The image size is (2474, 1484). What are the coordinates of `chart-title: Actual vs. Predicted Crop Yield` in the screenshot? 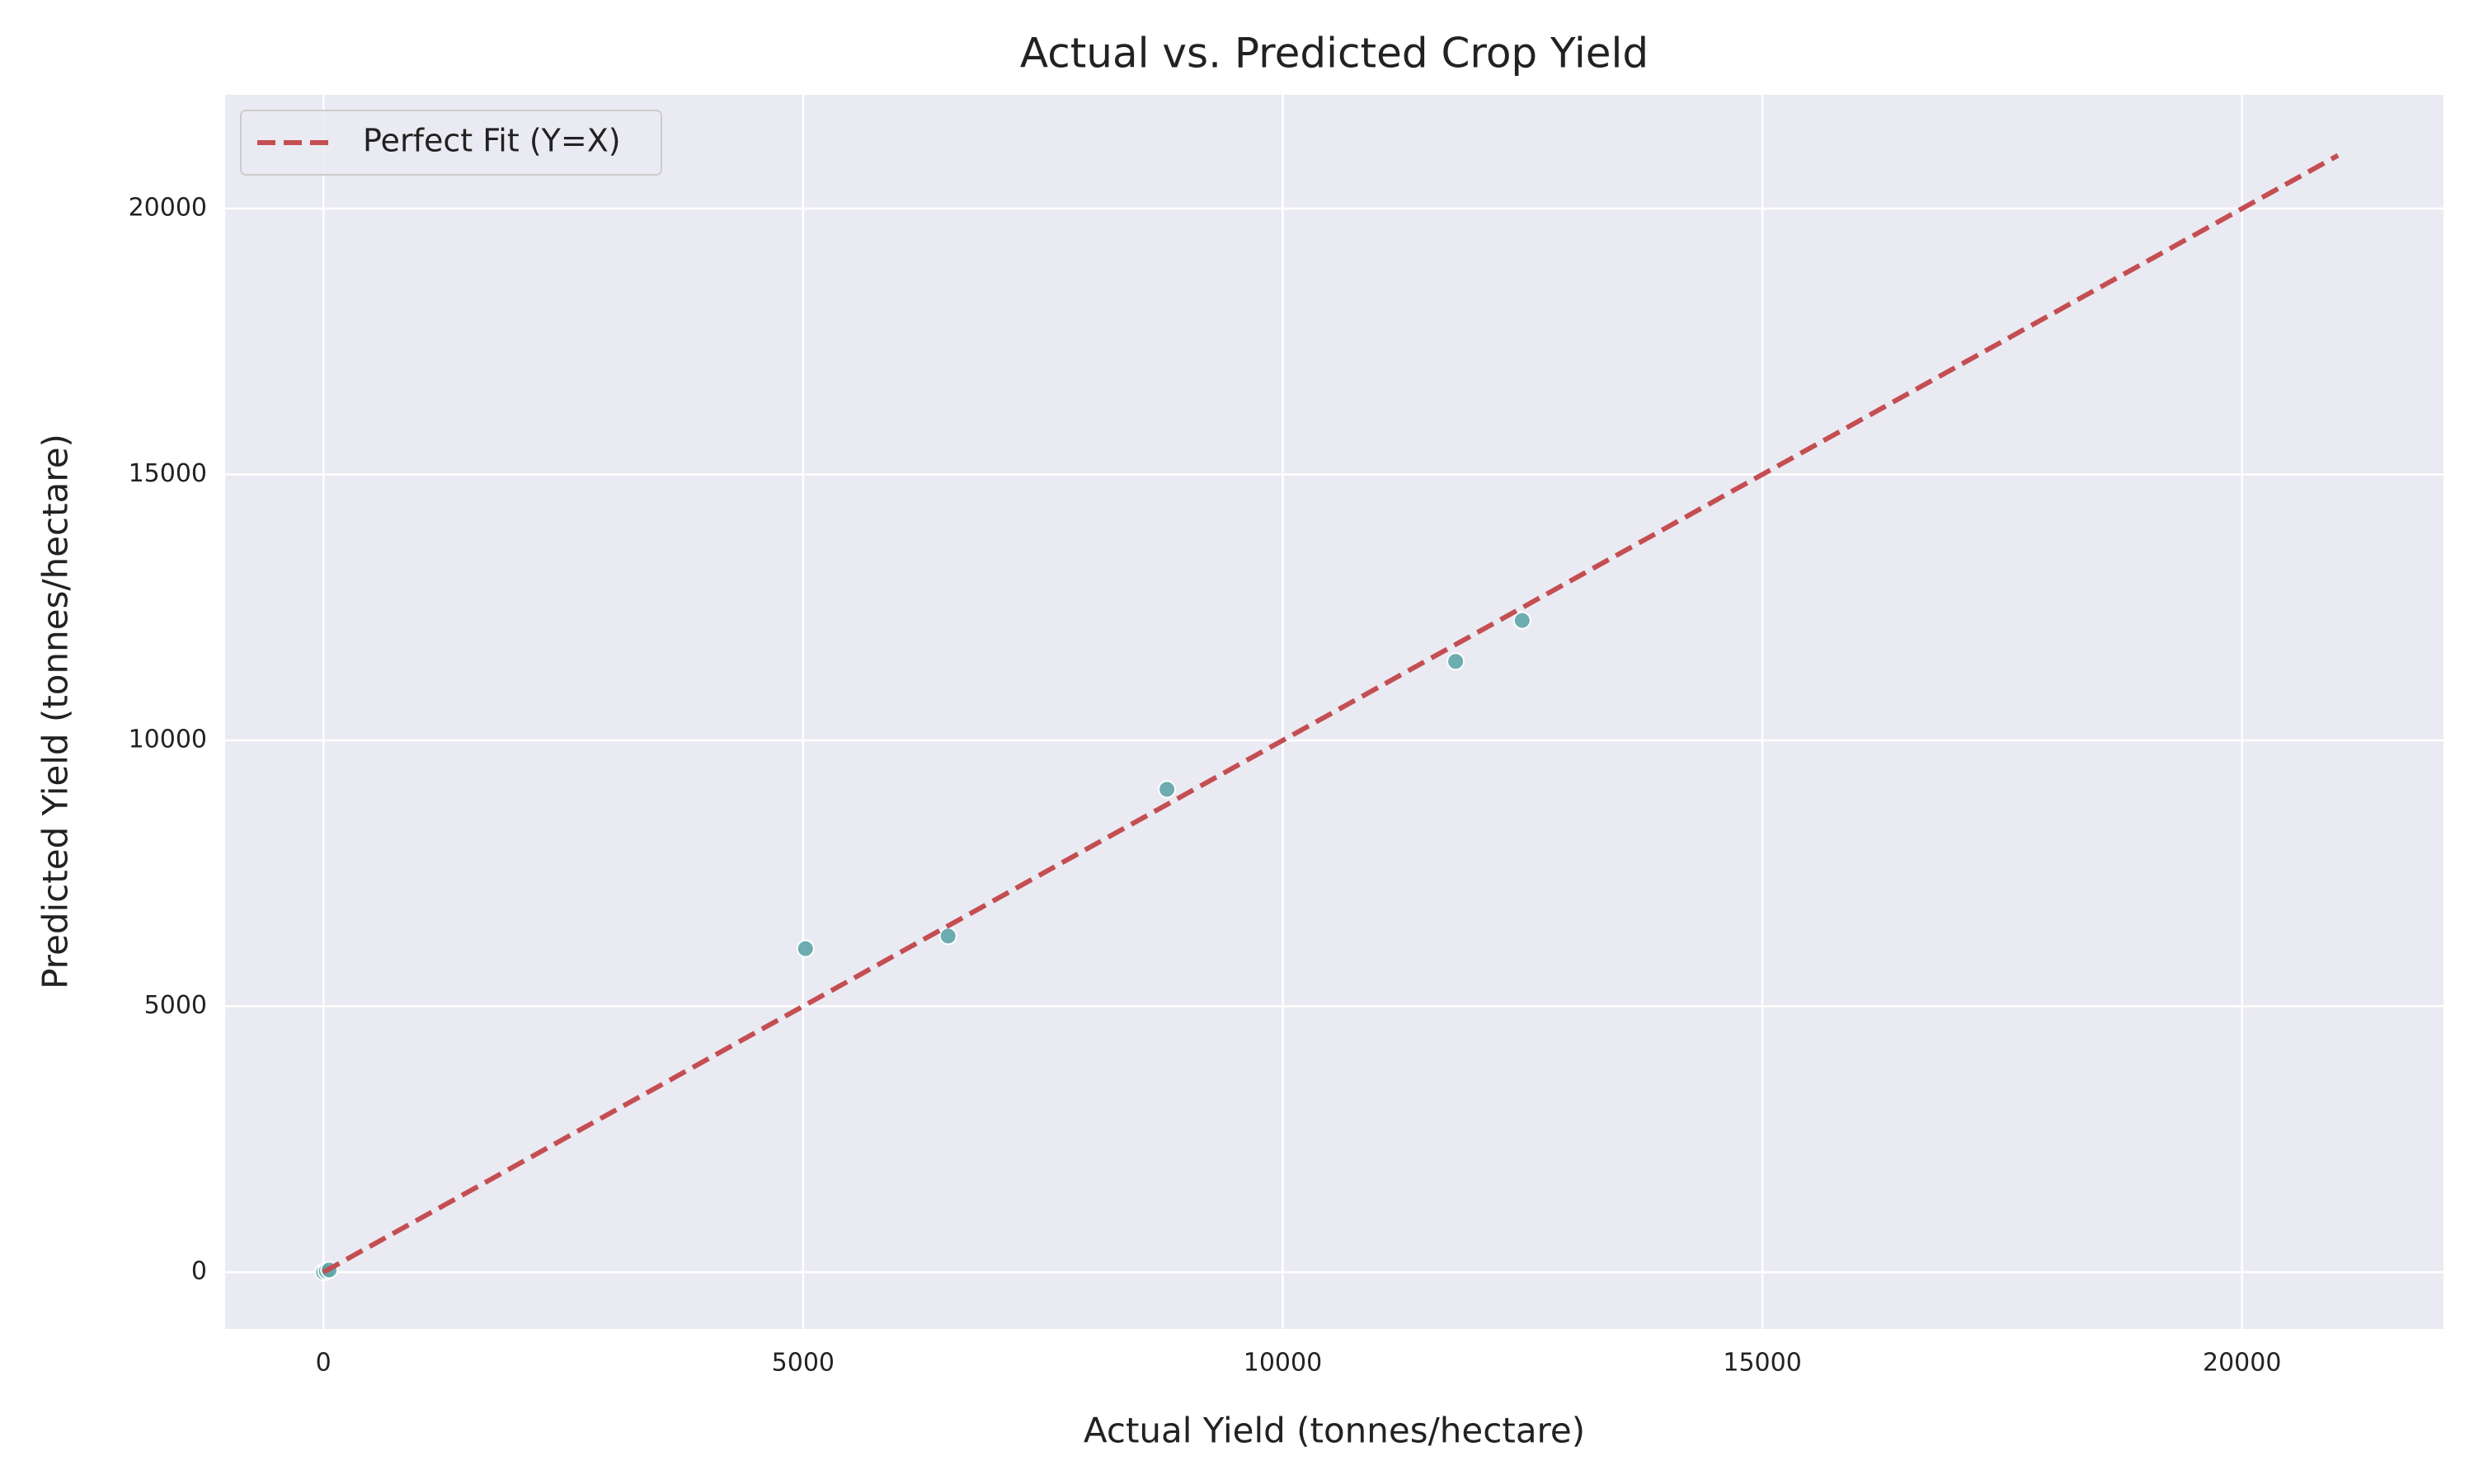 It's located at (1334, 54).